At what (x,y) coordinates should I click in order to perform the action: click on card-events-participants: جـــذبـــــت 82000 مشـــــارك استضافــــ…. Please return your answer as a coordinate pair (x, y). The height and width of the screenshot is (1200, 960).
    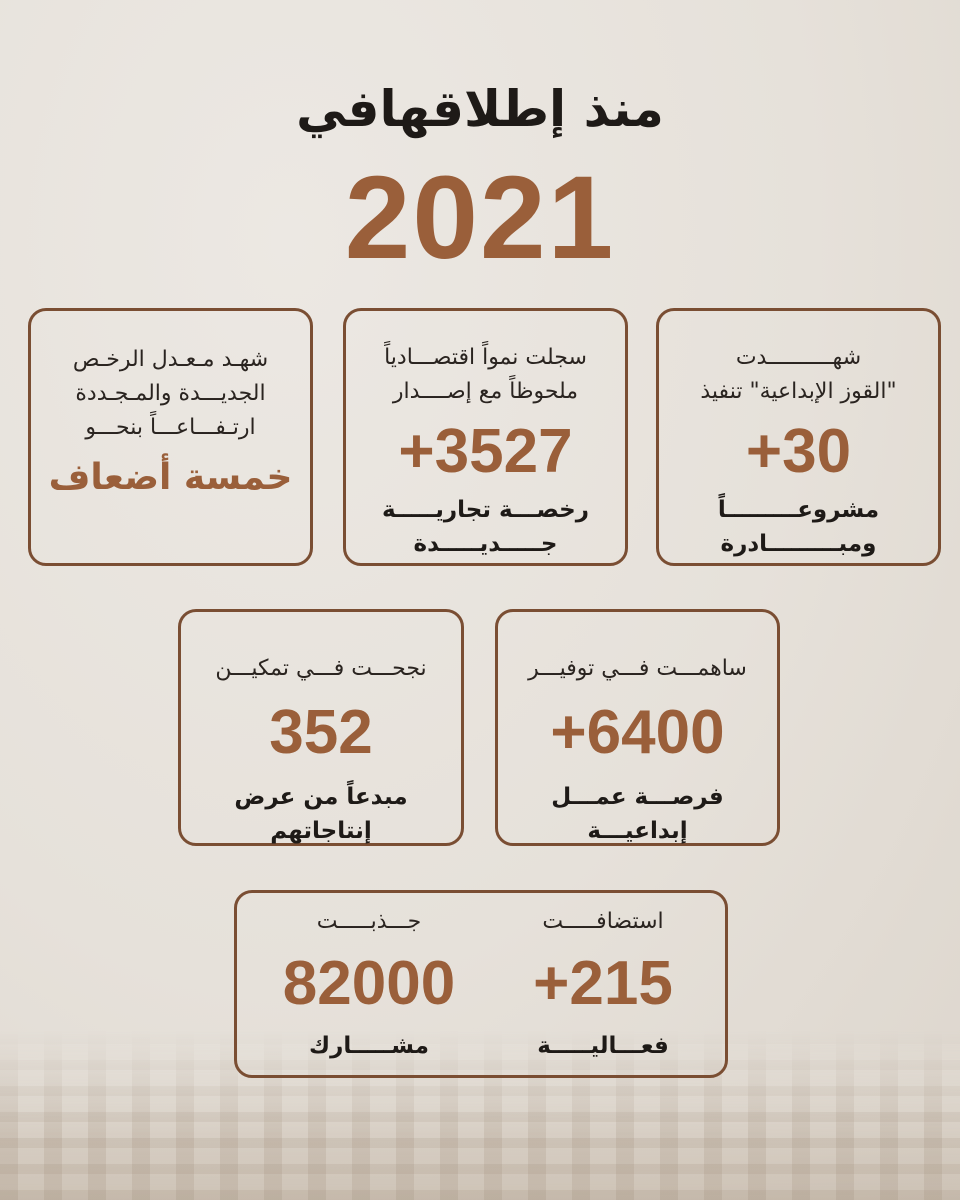
    Looking at the image, I should click on (481, 984).